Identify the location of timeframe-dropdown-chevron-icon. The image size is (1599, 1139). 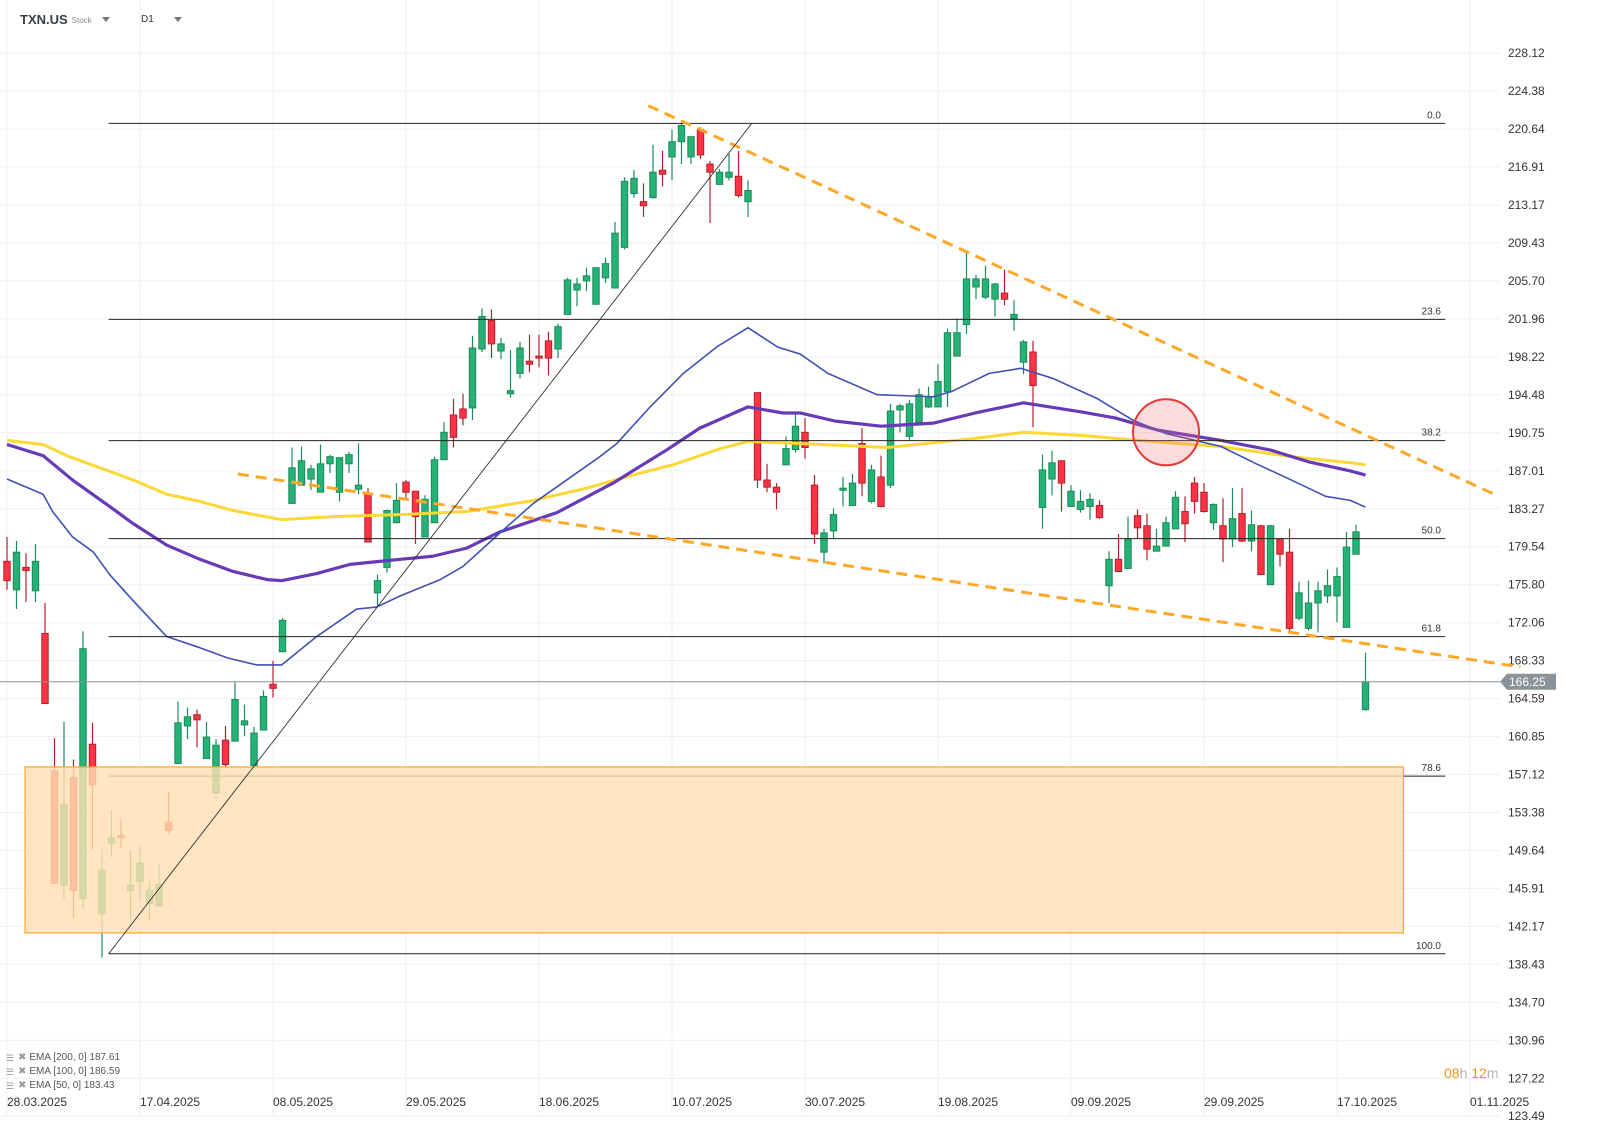
(177, 19).